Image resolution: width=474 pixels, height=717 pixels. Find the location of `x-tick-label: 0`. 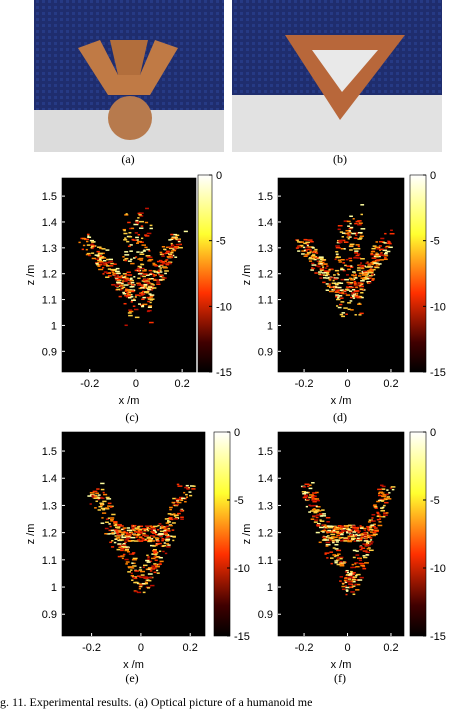

x-tick-label: 0 is located at coordinates (141, 648).